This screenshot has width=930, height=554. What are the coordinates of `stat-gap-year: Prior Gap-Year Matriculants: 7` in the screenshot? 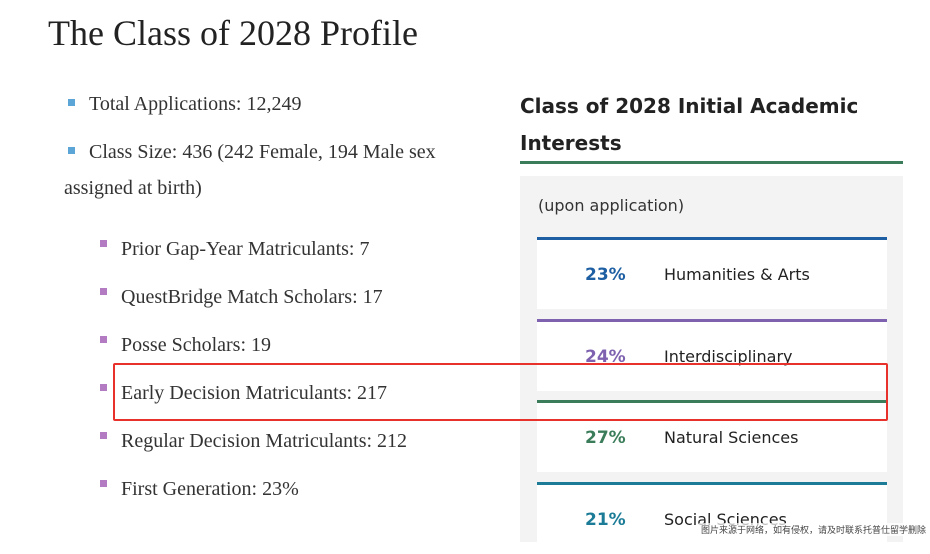 It's located at (300, 255).